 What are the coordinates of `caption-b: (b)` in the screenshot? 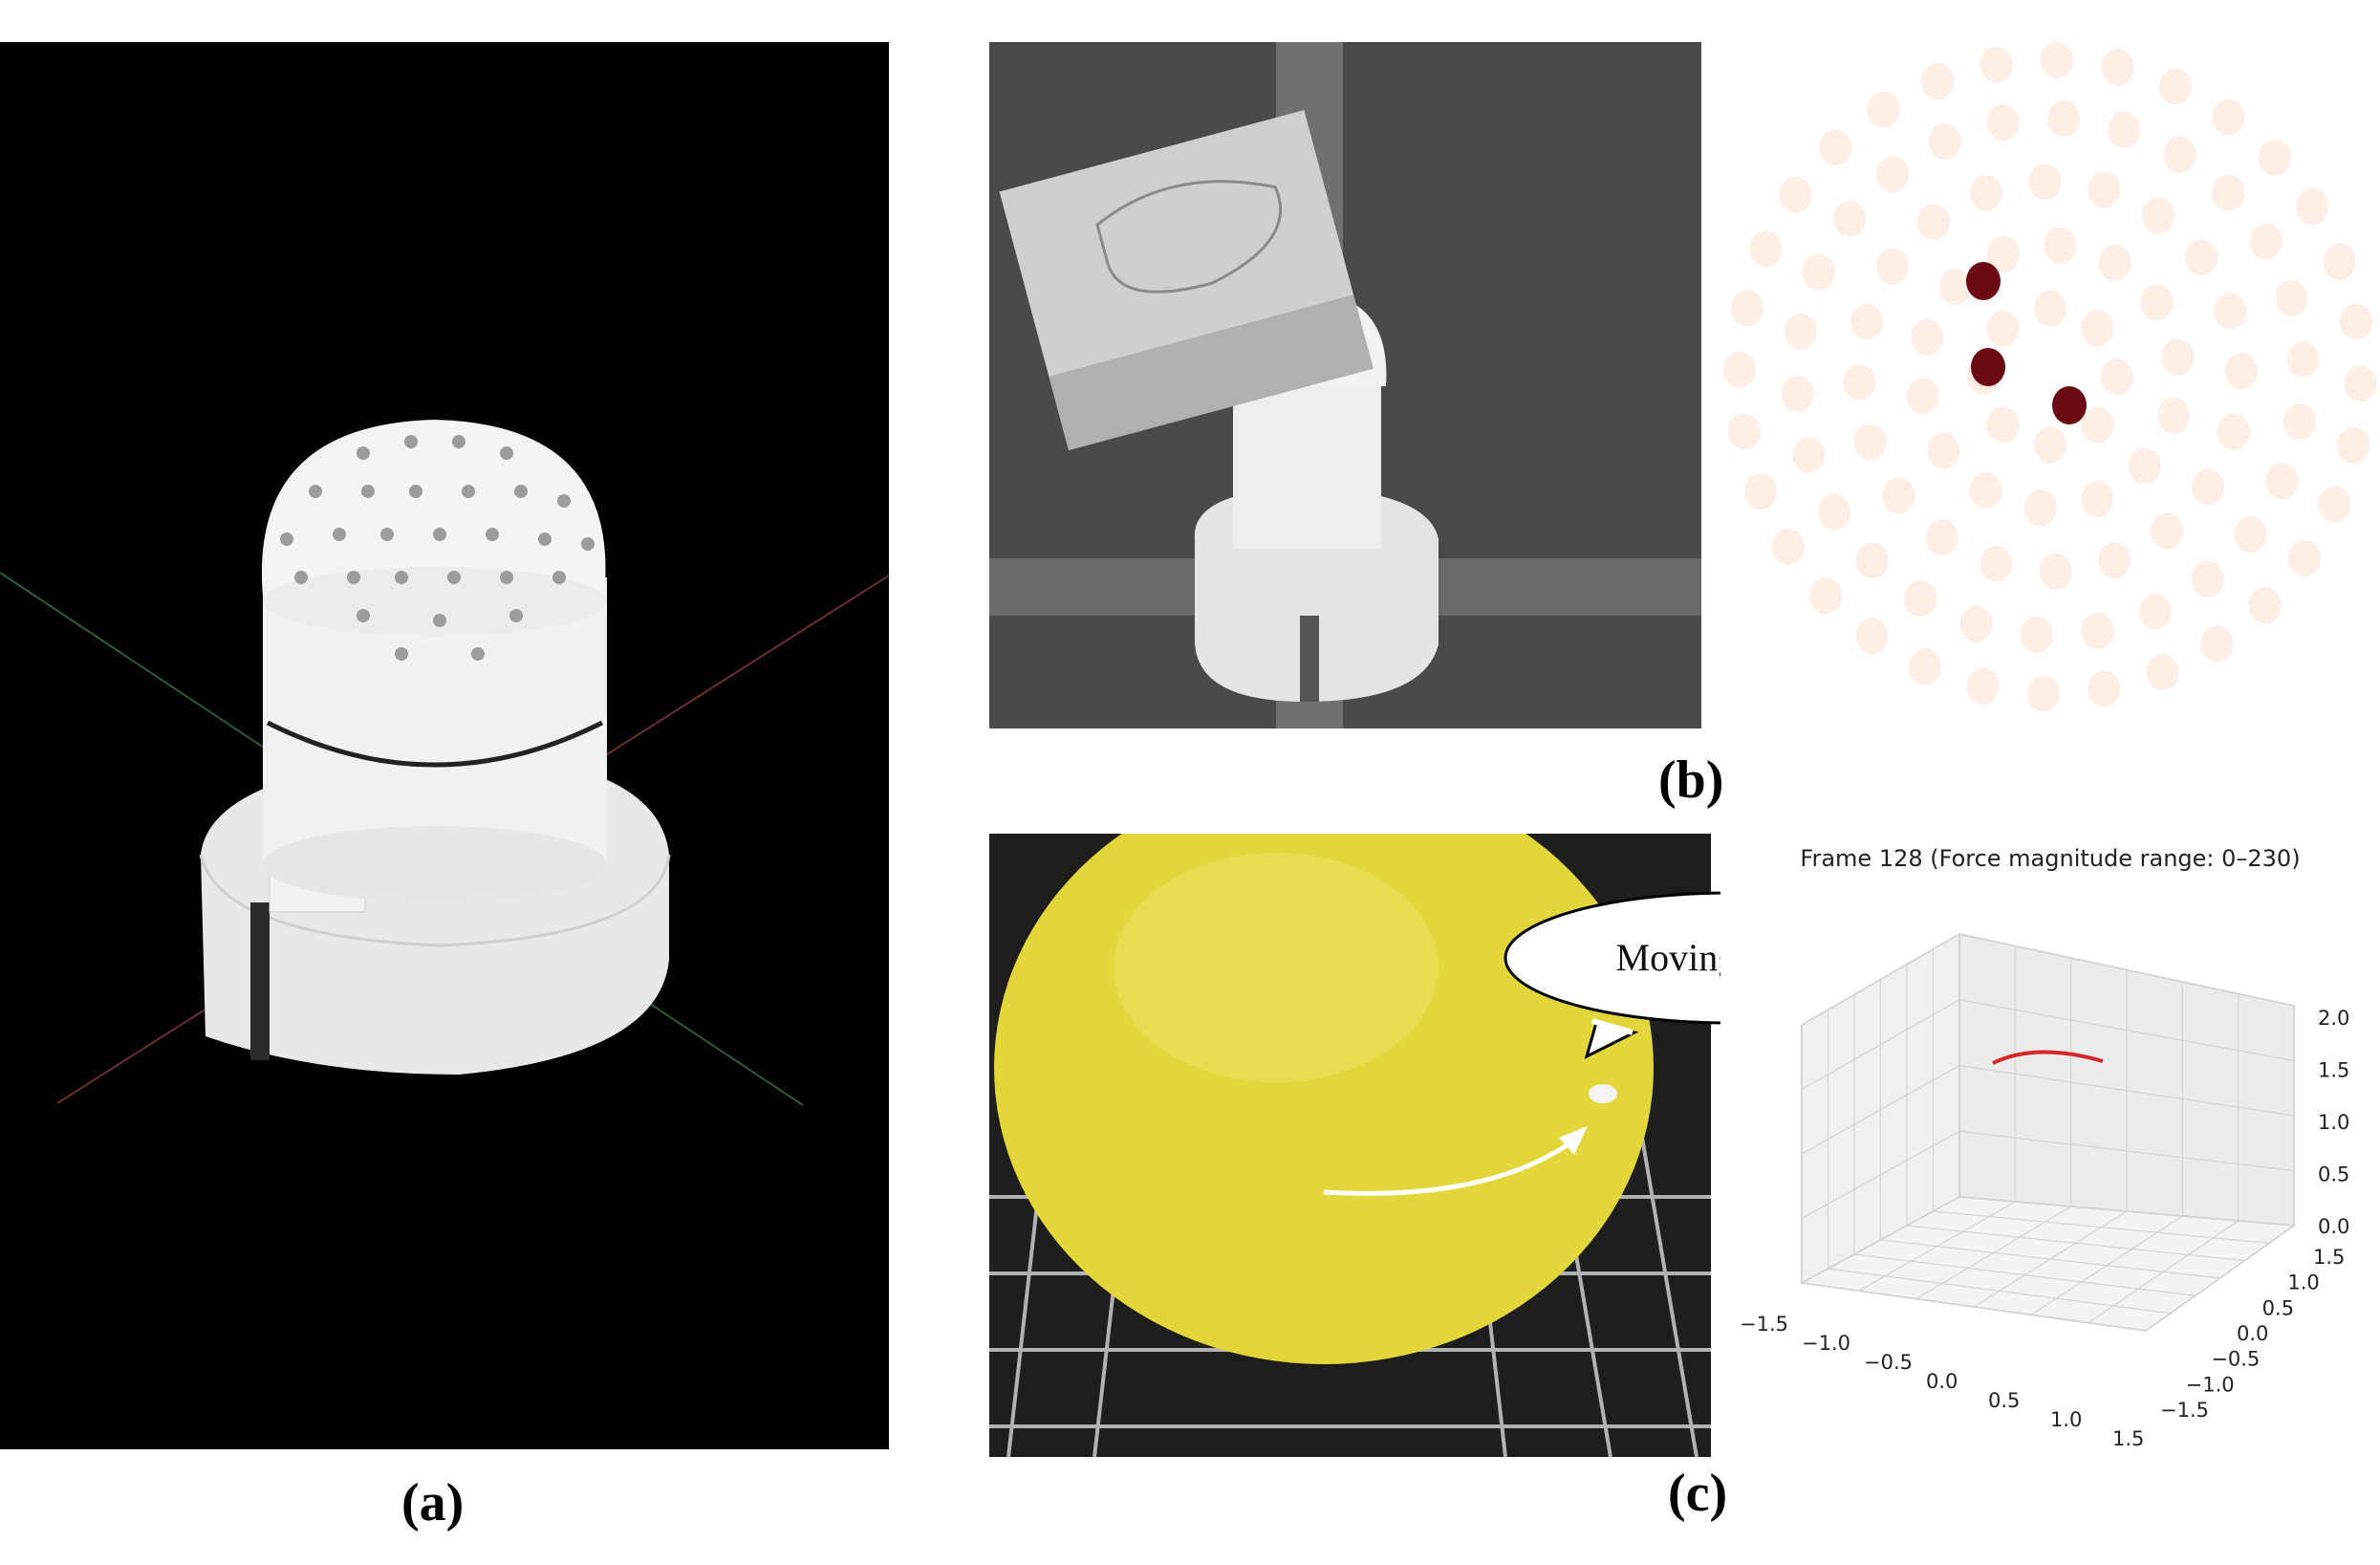 It's located at (1691, 780).